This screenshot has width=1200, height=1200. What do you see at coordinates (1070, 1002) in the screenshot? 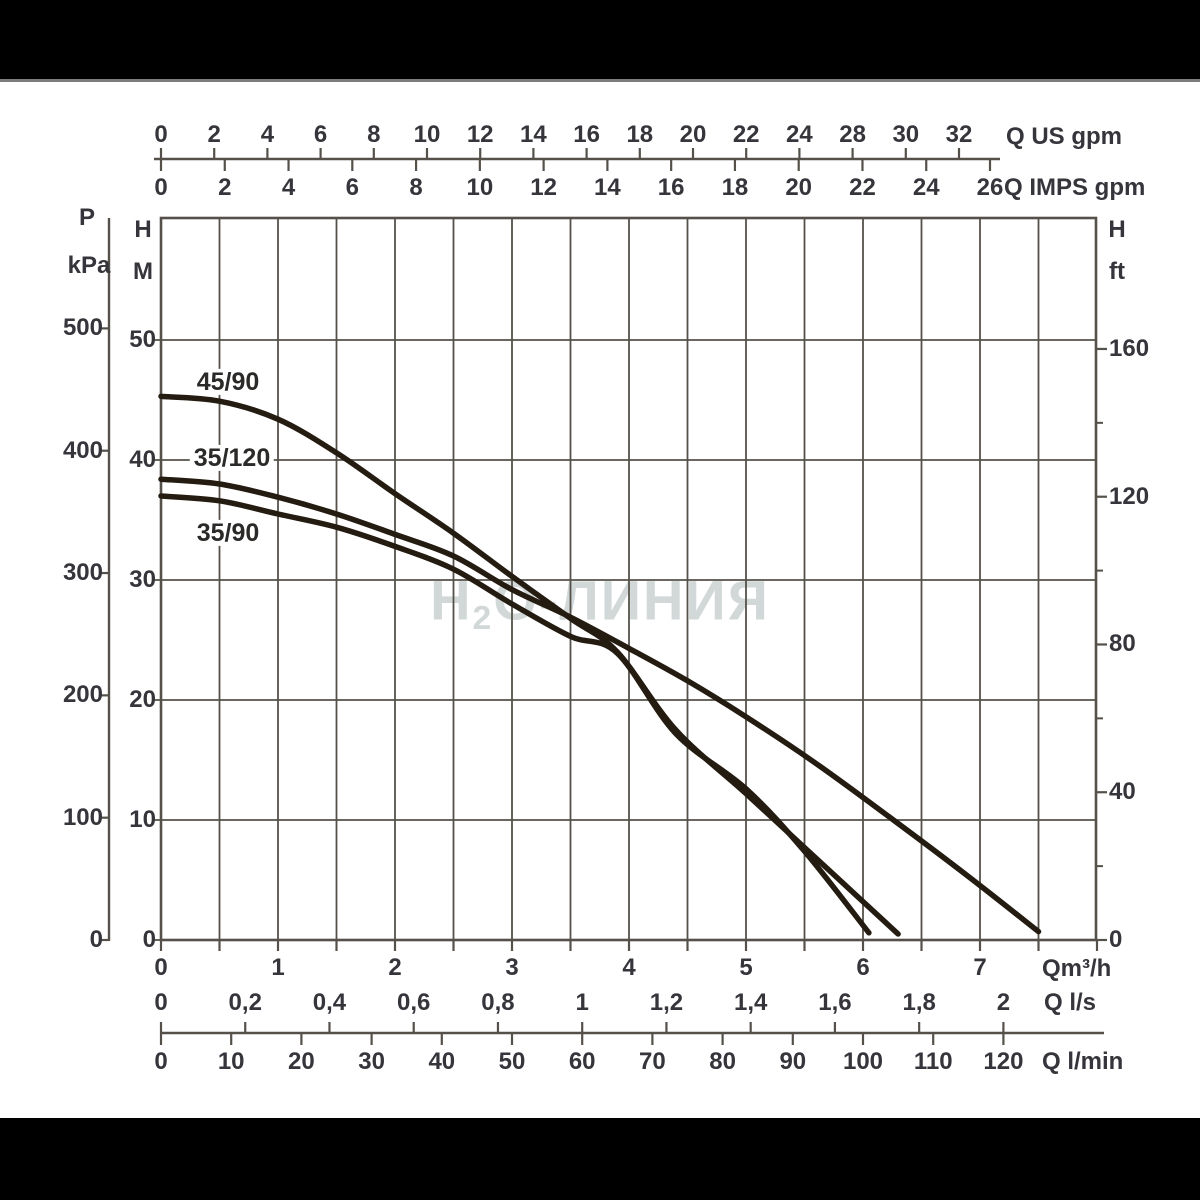
I see `bottom-axis-unit-ls: Q l/s` at bounding box center [1070, 1002].